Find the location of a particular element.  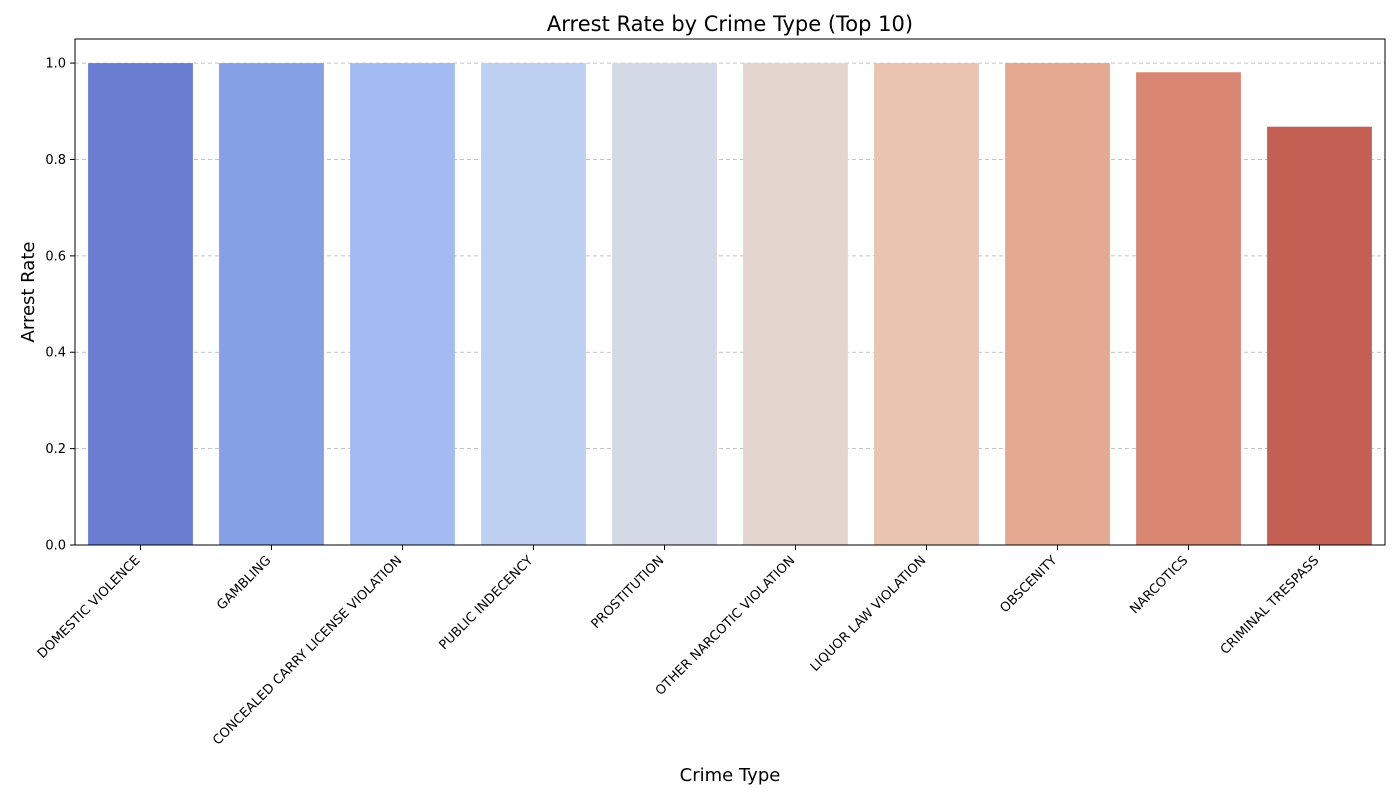

x-tick-label: PROSTITUTION is located at coordinates (628, 592).